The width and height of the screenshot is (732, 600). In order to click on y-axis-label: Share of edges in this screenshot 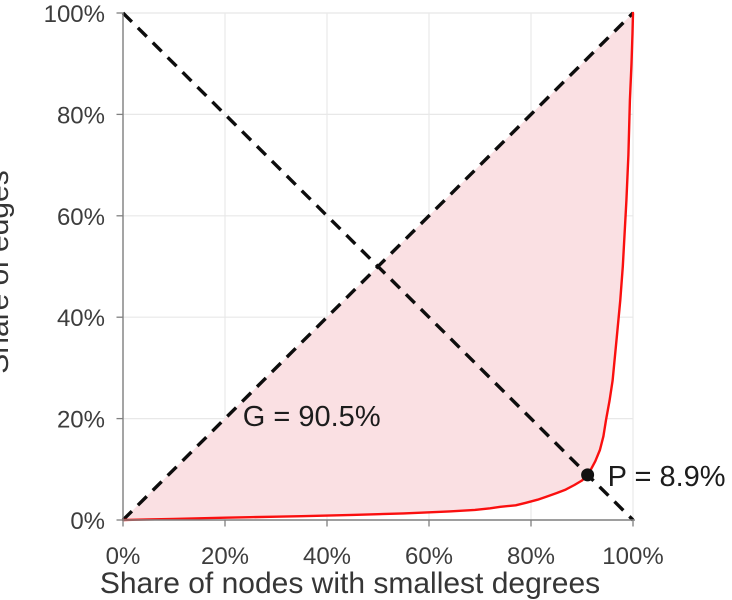, I will do `click(7, 271)`.